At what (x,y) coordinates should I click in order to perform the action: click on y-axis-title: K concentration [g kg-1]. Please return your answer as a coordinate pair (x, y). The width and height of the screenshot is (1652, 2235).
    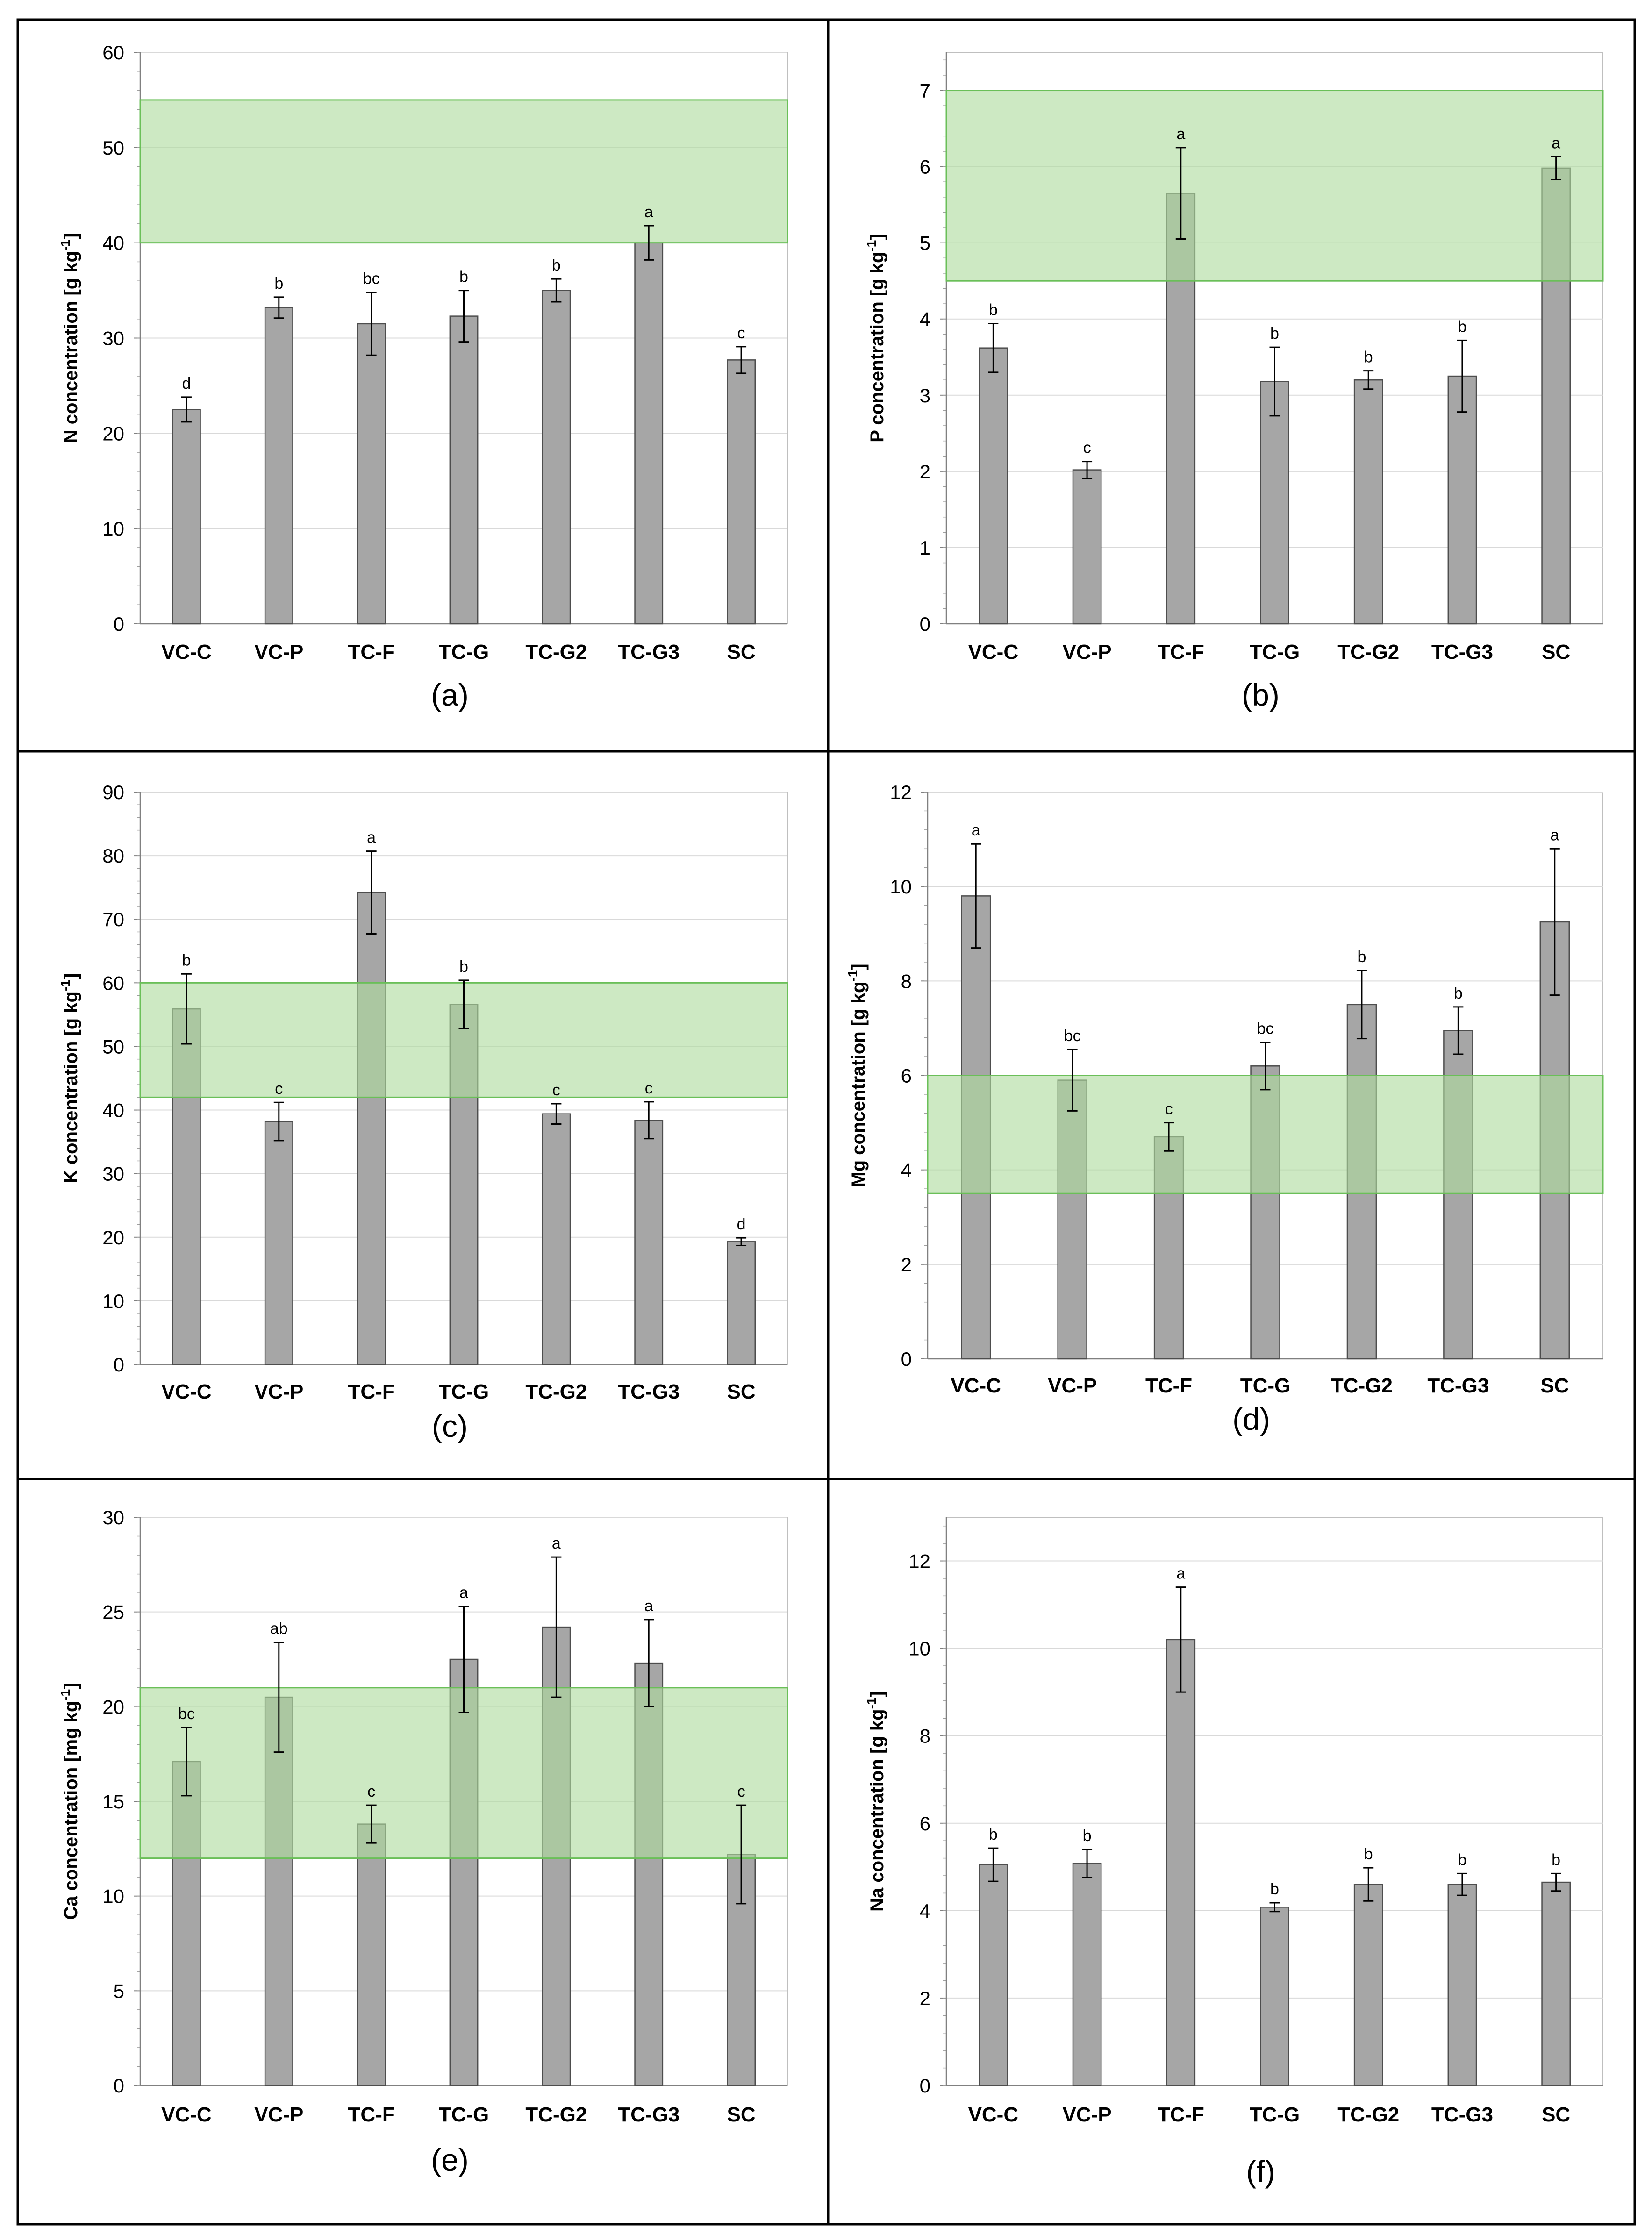
    Looking at the image, I should click on (69, 1078).